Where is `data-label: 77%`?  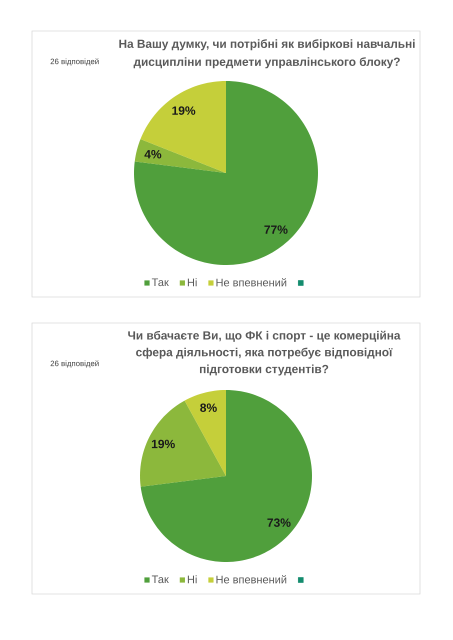
data-label: 77% is located at coordinates (276, 229).